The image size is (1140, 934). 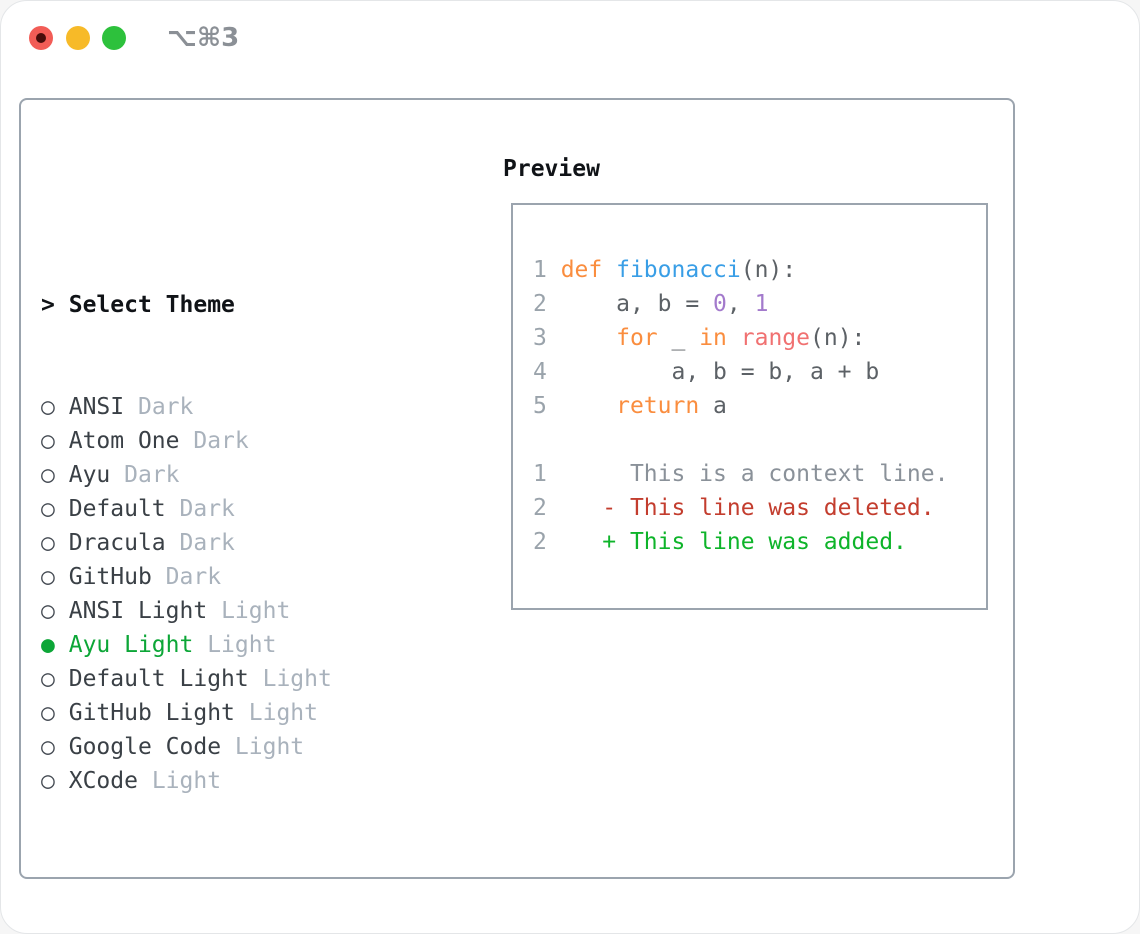 What do you see at coordinates (179, 713) in the screenshot?
I see `theme-item-github-light: ○ GitHub Light Light` at bounding box center [179, 713].